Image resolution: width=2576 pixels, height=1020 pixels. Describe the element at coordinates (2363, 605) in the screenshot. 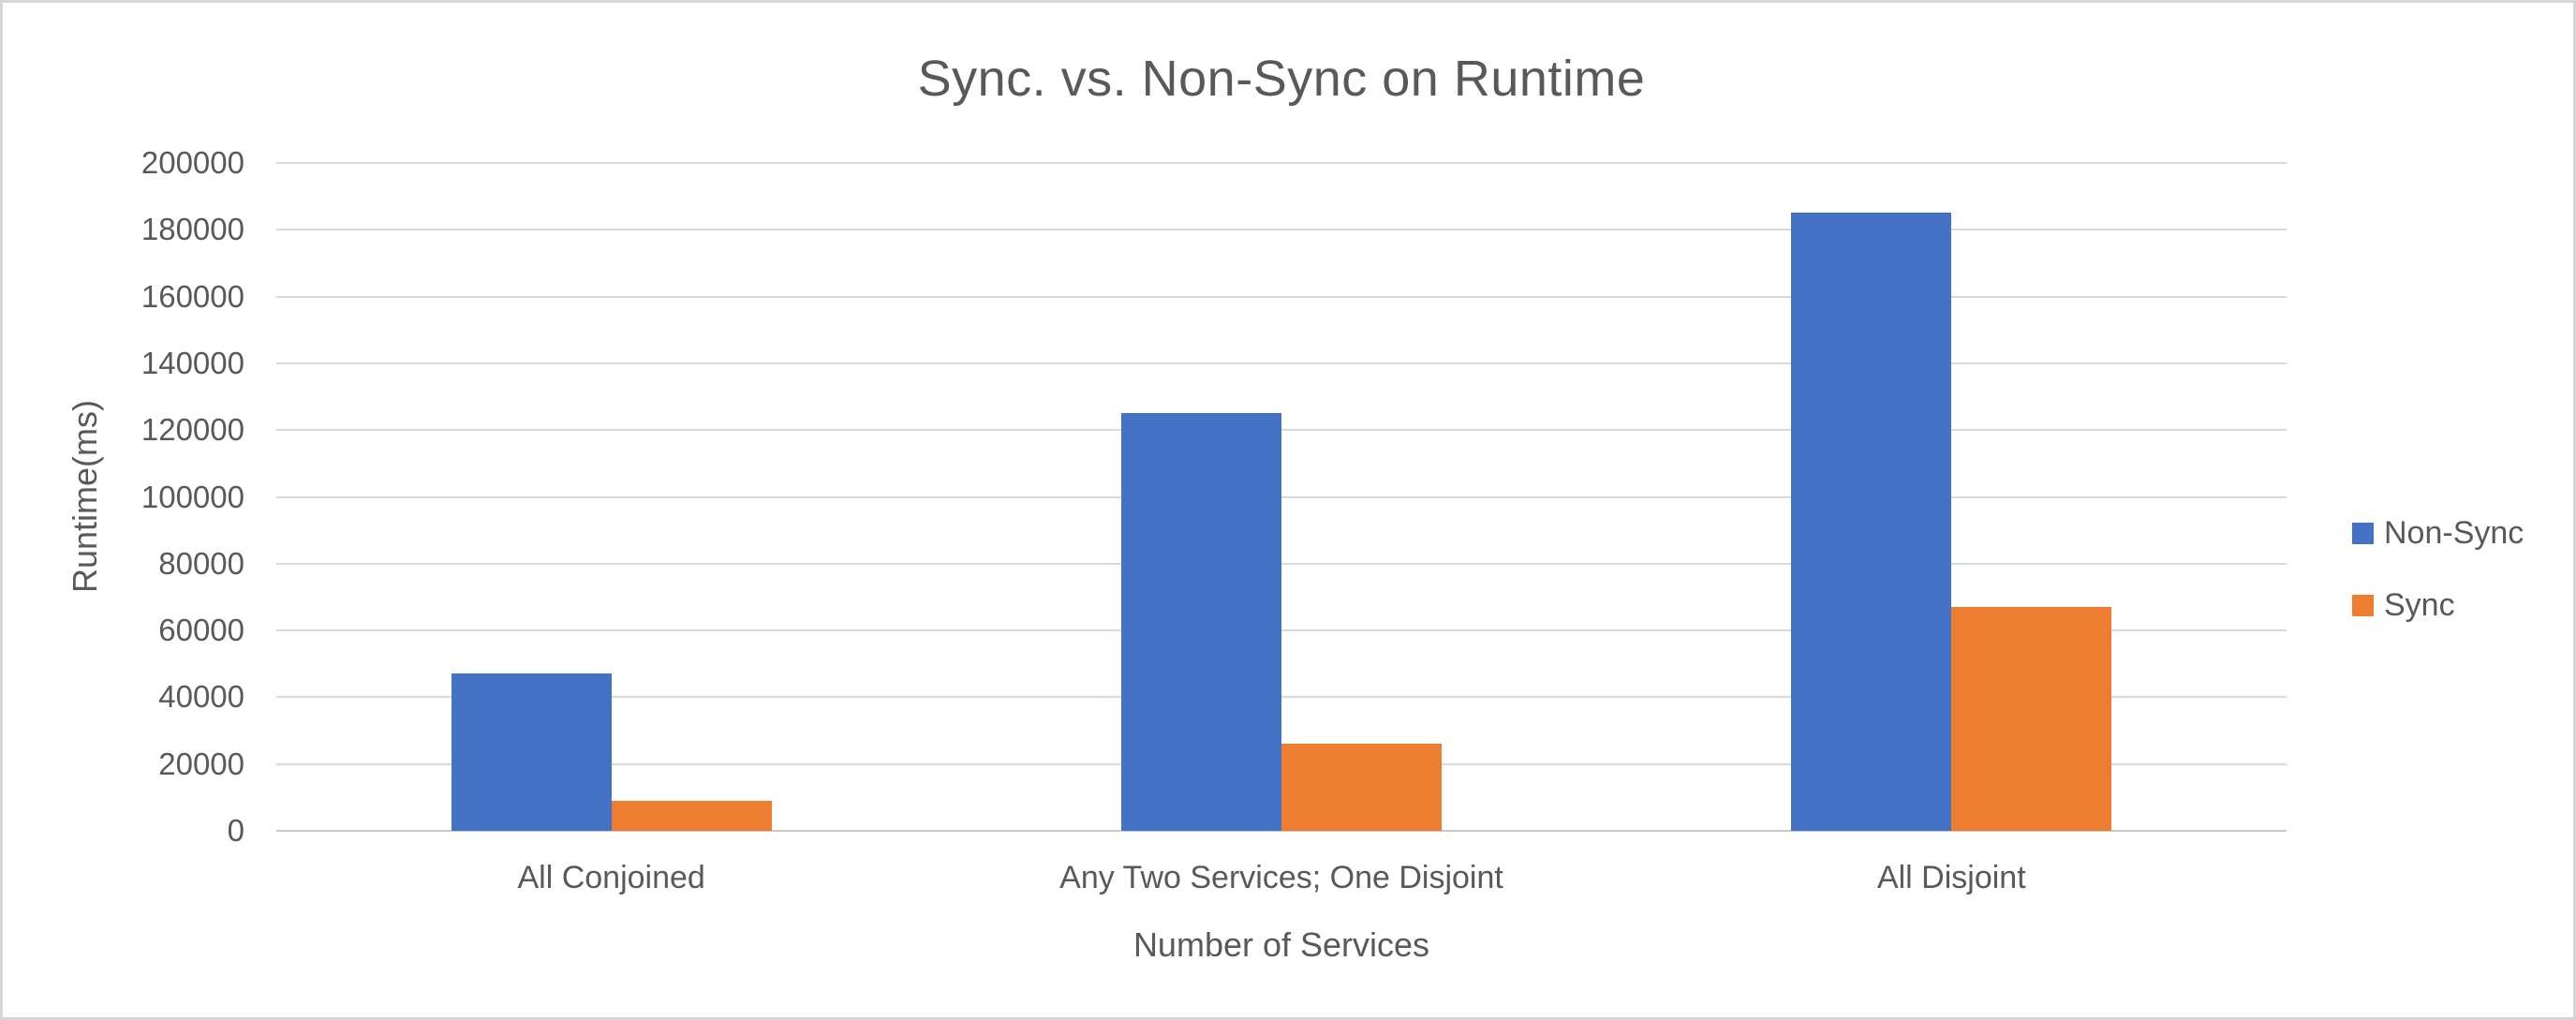

I see `legend-swatch-sync-icon` at that location.